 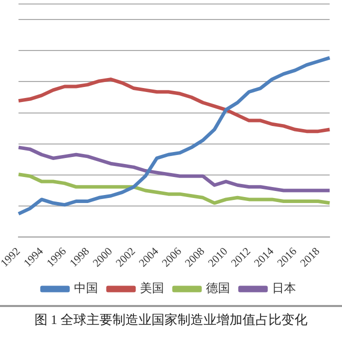 What do you see at coordinates (284, 288) in the screenshot?
I see `legend-label: 日本` at bounding box center [284, 288].